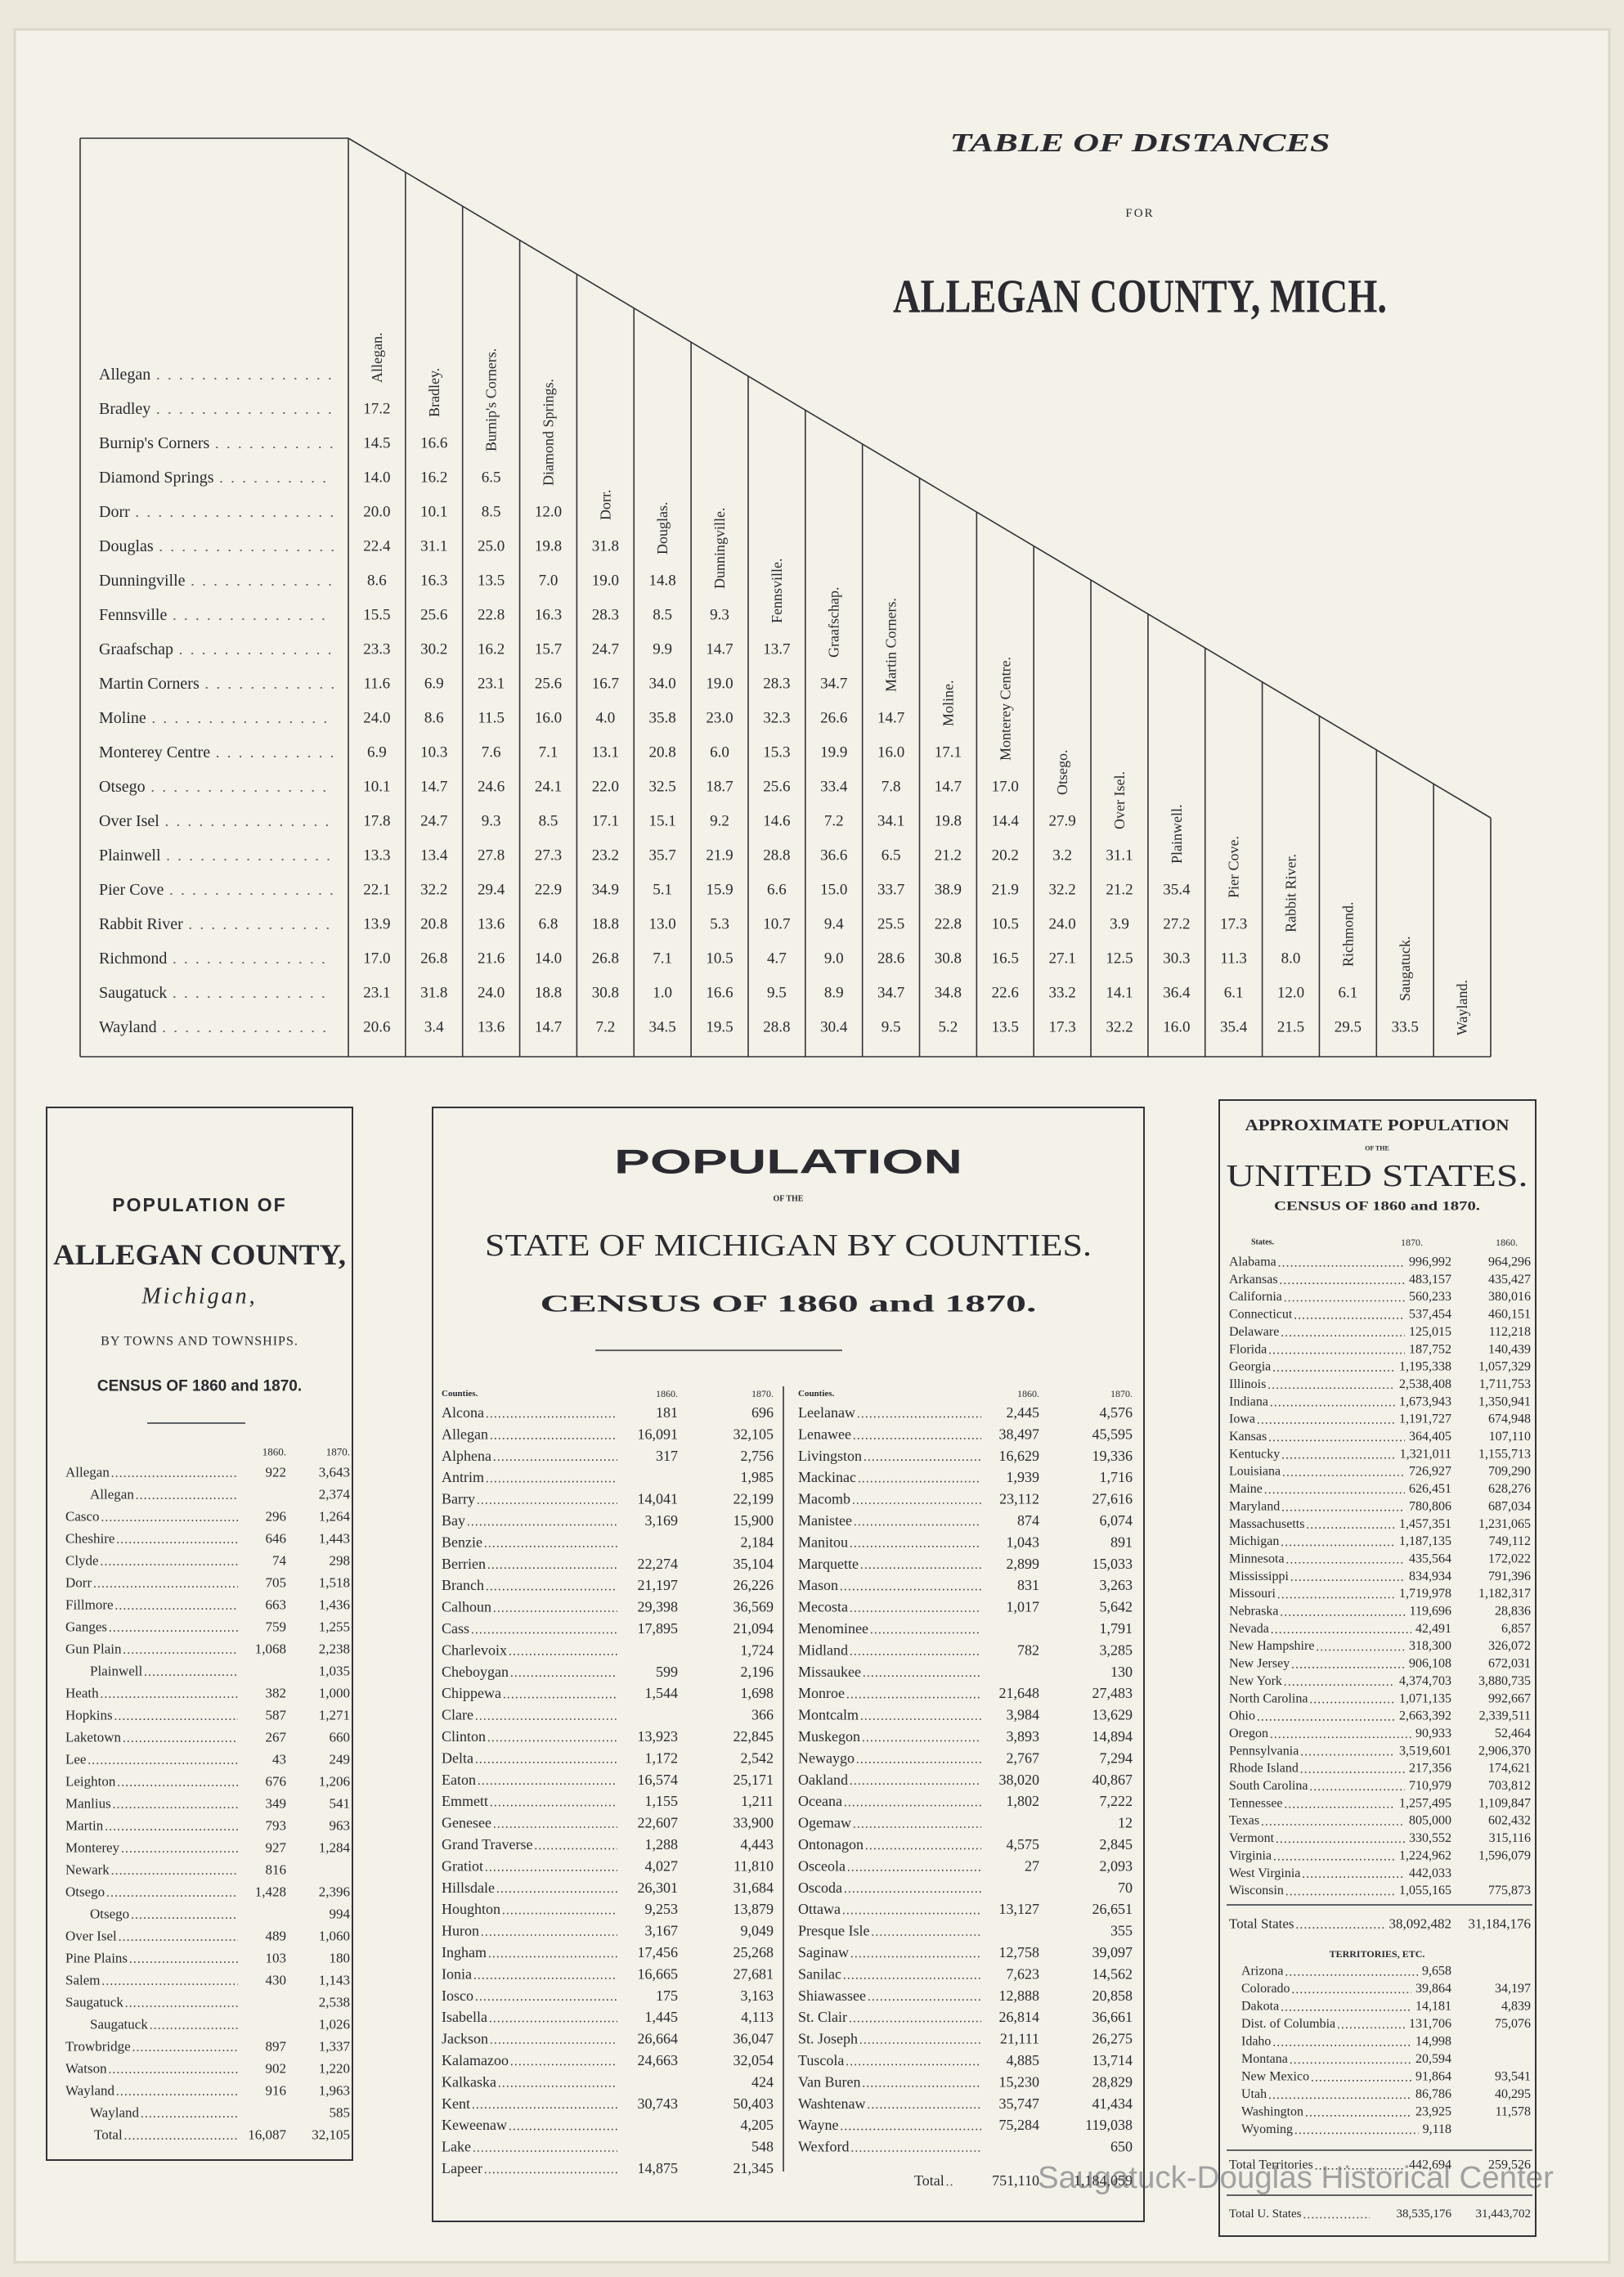 The image size is (1624, 2277). What do you see at coordinates (128, 1027) in the screenshot?
I see `row-label: Wayland` at bounding box center [128, 1027].